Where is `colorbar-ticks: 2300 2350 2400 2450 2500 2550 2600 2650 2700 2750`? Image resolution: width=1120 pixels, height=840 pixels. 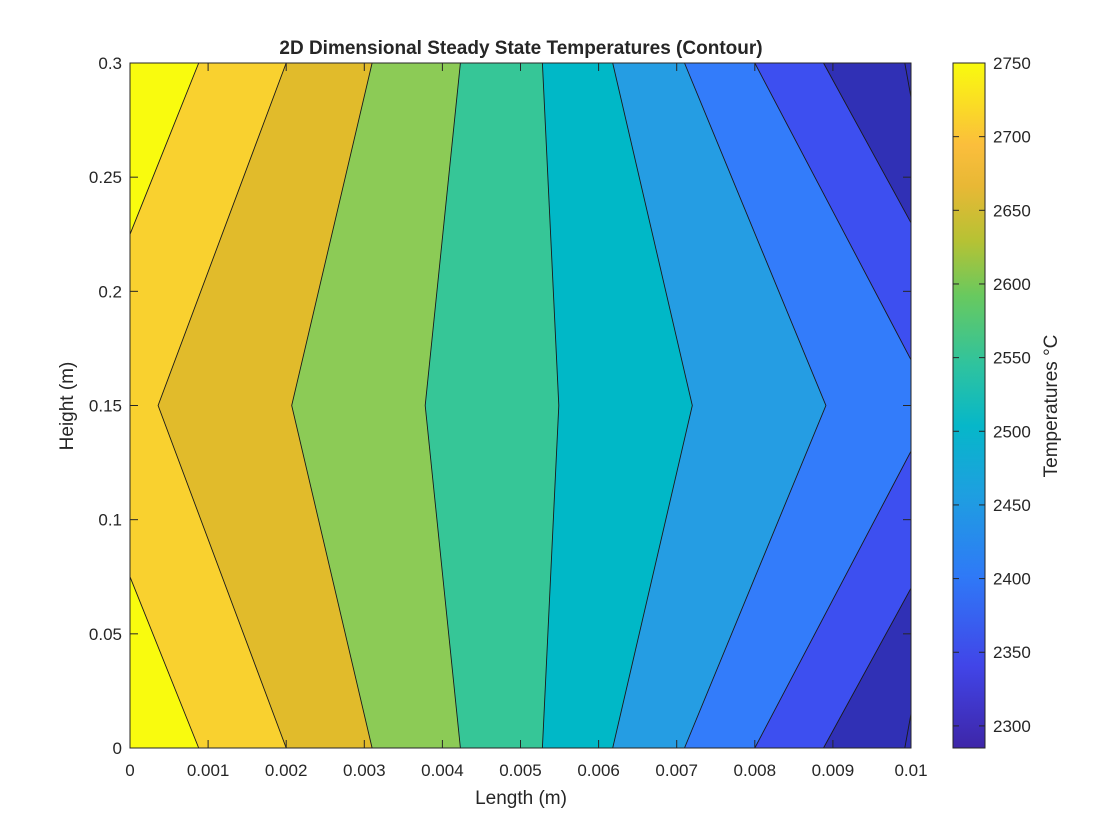 colorbar-ticks: 2300 2350 2400 2450 2500 2550 2600 2650 2700 2750 is located at coordinates (992, 395).